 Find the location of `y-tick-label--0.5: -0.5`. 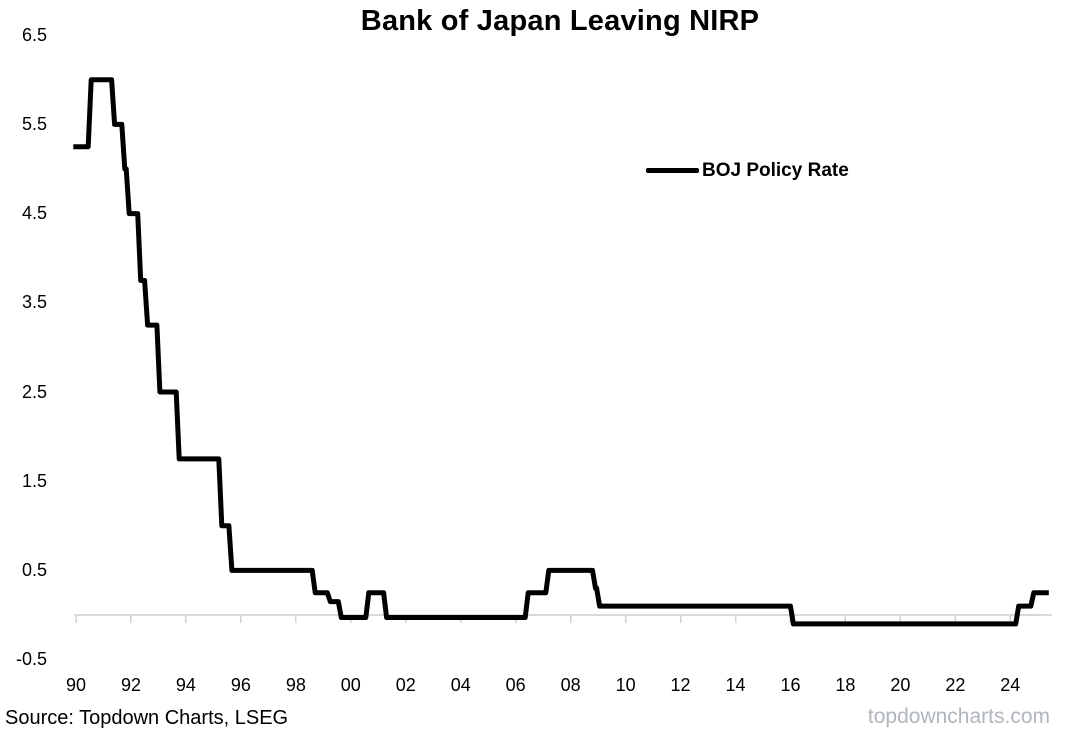

y-tick-label--0.5: -0.5 is located at coordinates (31, 659).